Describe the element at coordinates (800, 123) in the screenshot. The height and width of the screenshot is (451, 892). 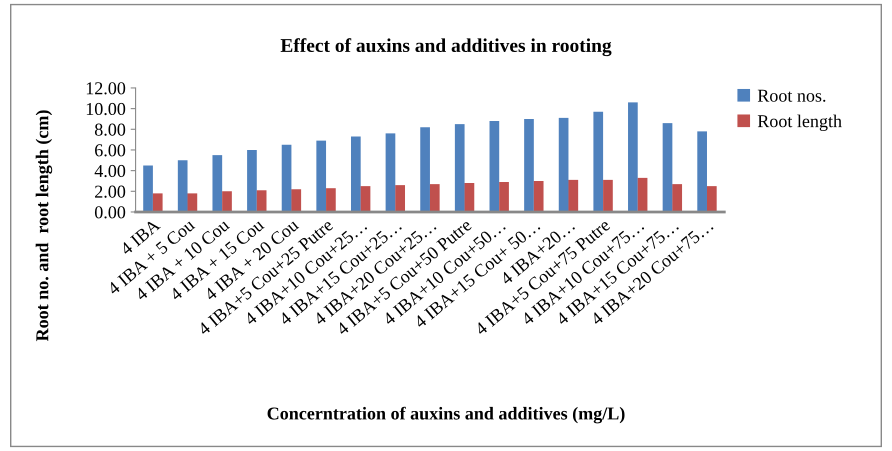
I see `legend-label: Root length` at that location.